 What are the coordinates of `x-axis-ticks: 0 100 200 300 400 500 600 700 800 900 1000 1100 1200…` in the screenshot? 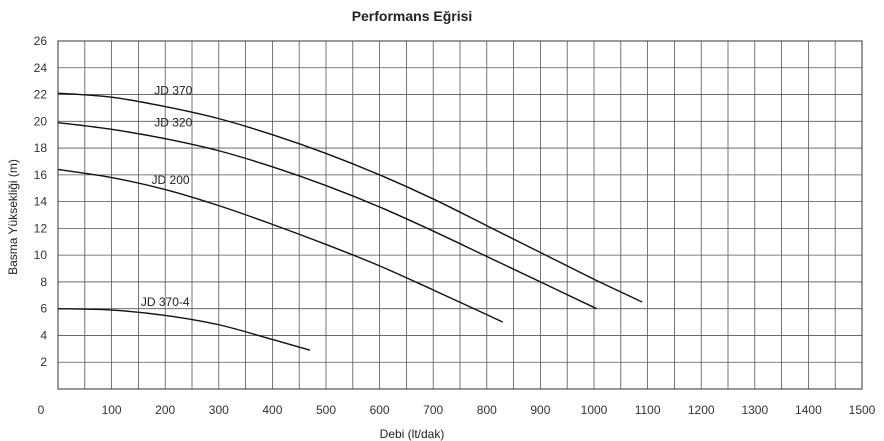 It's located at (457, 410).